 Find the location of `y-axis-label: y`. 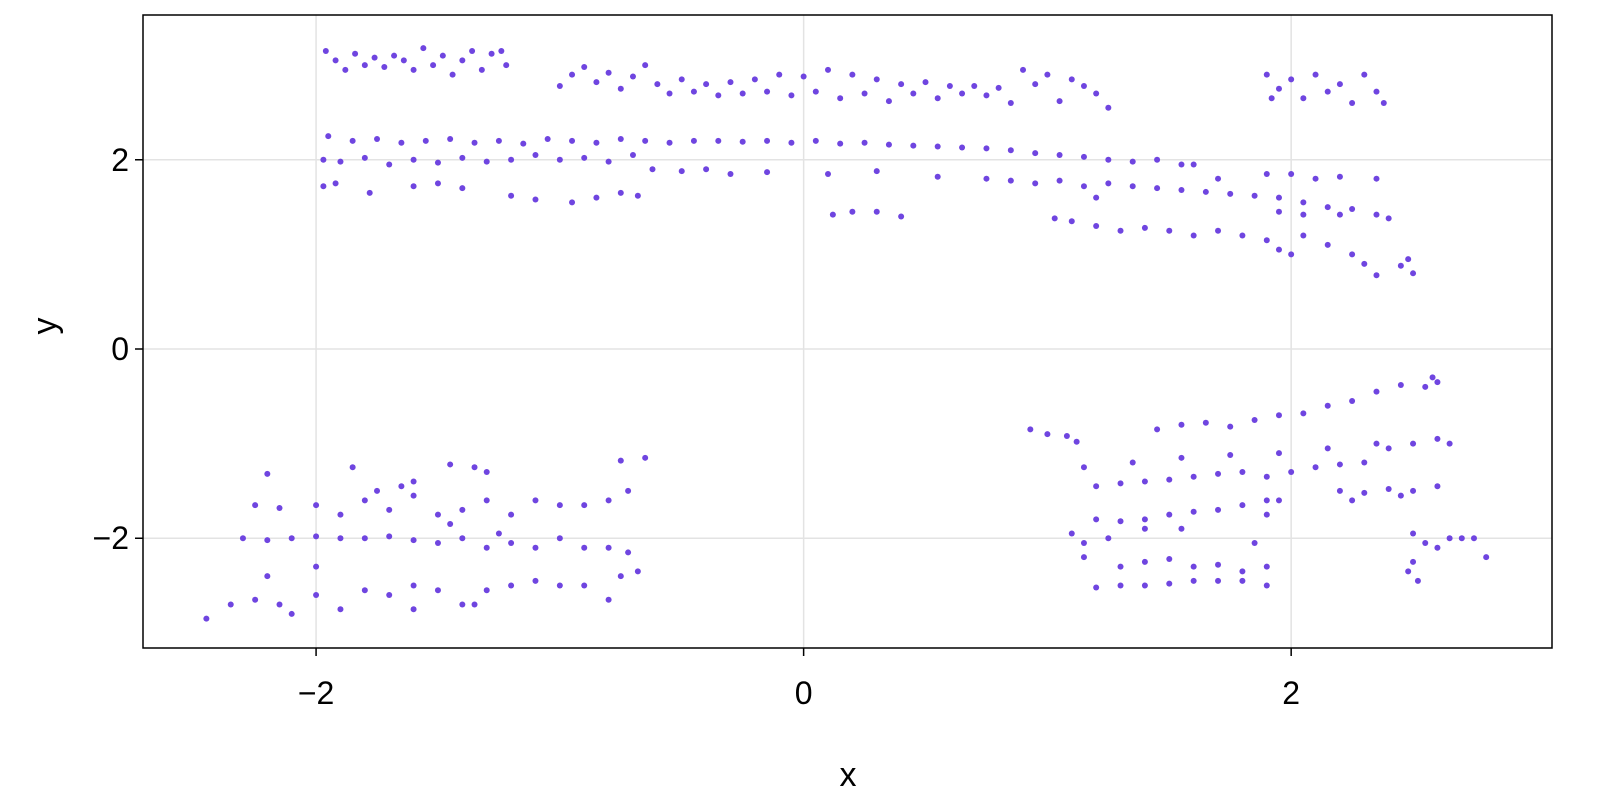

y-axis-label: y is located at coordinates (45, 326).